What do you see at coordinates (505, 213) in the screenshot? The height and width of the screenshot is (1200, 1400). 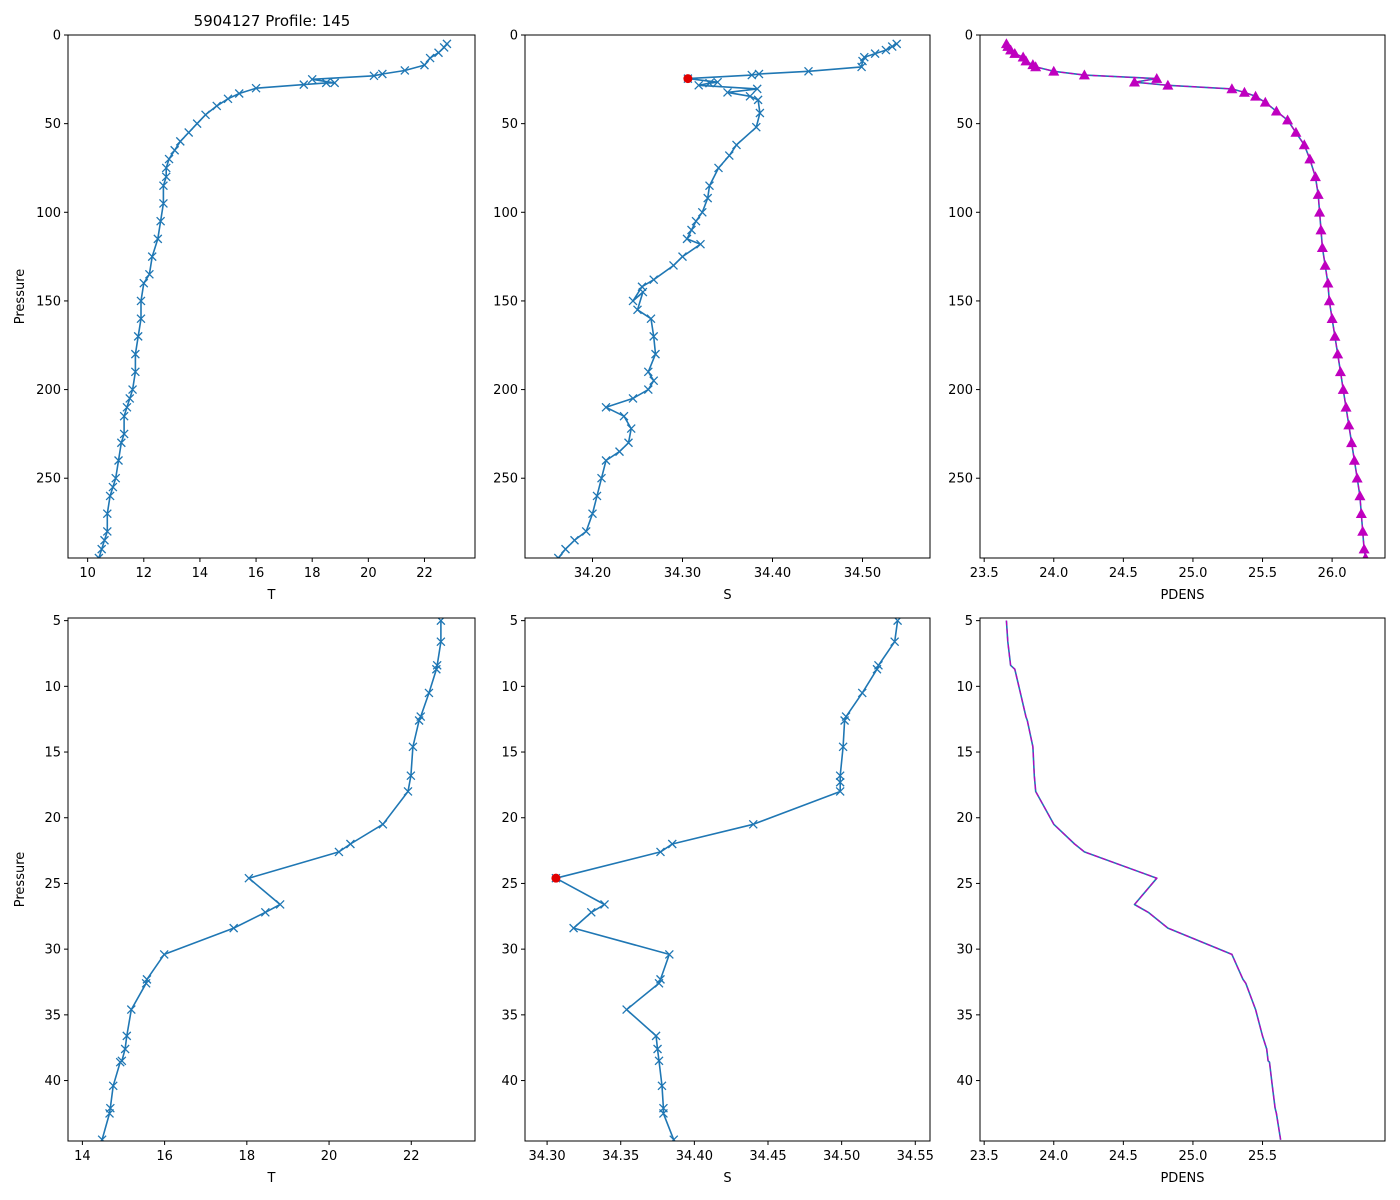 I see `y-tick-label: 100` at bounding box center [505, 213].